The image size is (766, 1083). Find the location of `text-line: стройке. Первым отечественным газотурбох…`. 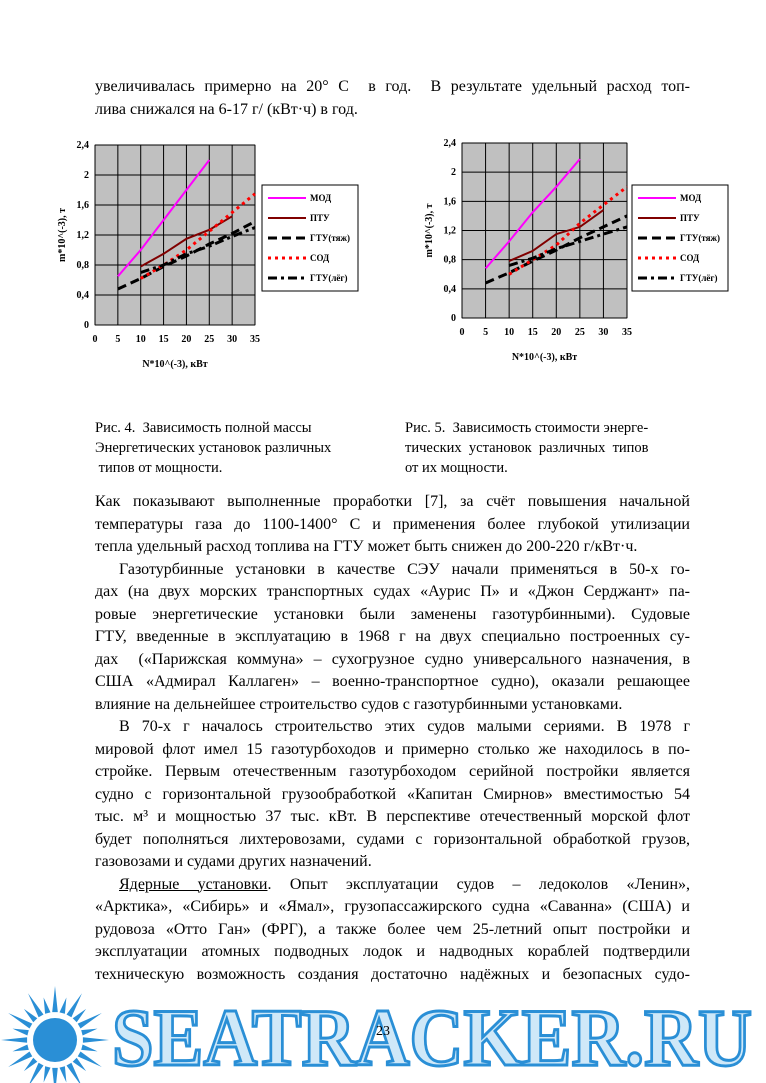

text-line: стройке. Первым отечественным газотурбох… is located at coordinates (392, 771).